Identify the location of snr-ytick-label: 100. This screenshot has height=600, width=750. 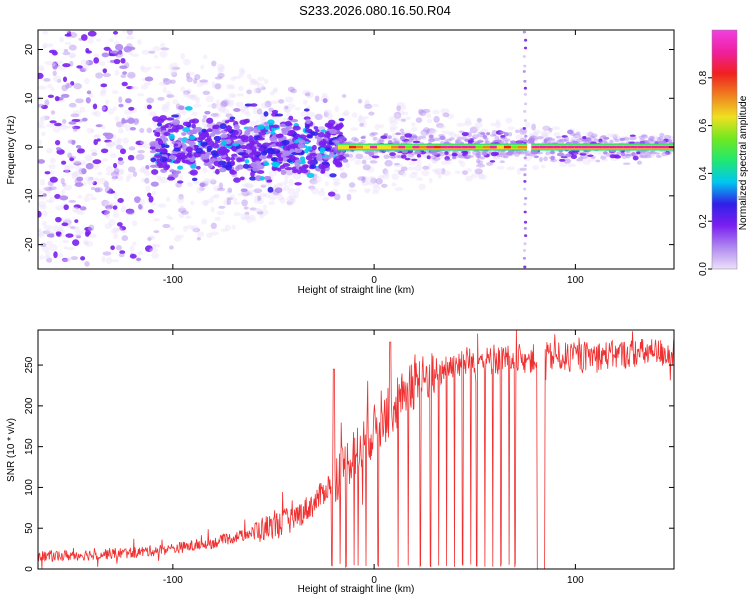
(29, 487).